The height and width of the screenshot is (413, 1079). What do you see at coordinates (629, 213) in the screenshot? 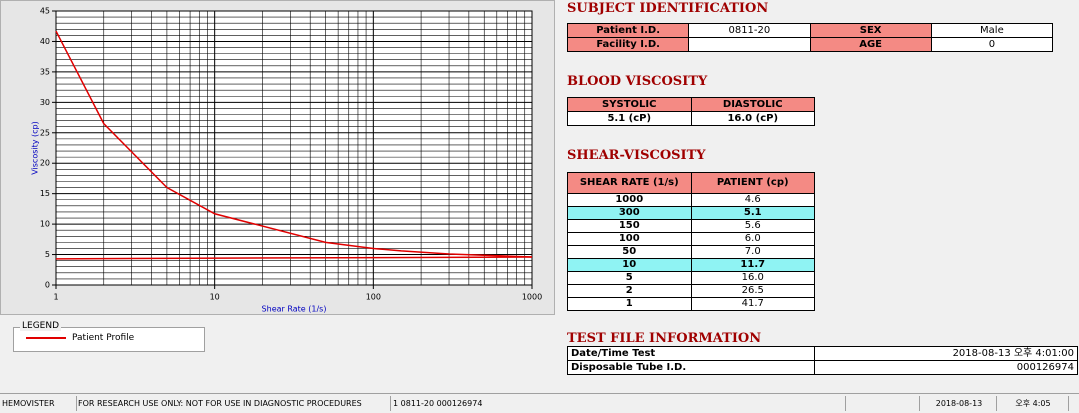
I see `cell: 300` at bounding box center [629, 213].